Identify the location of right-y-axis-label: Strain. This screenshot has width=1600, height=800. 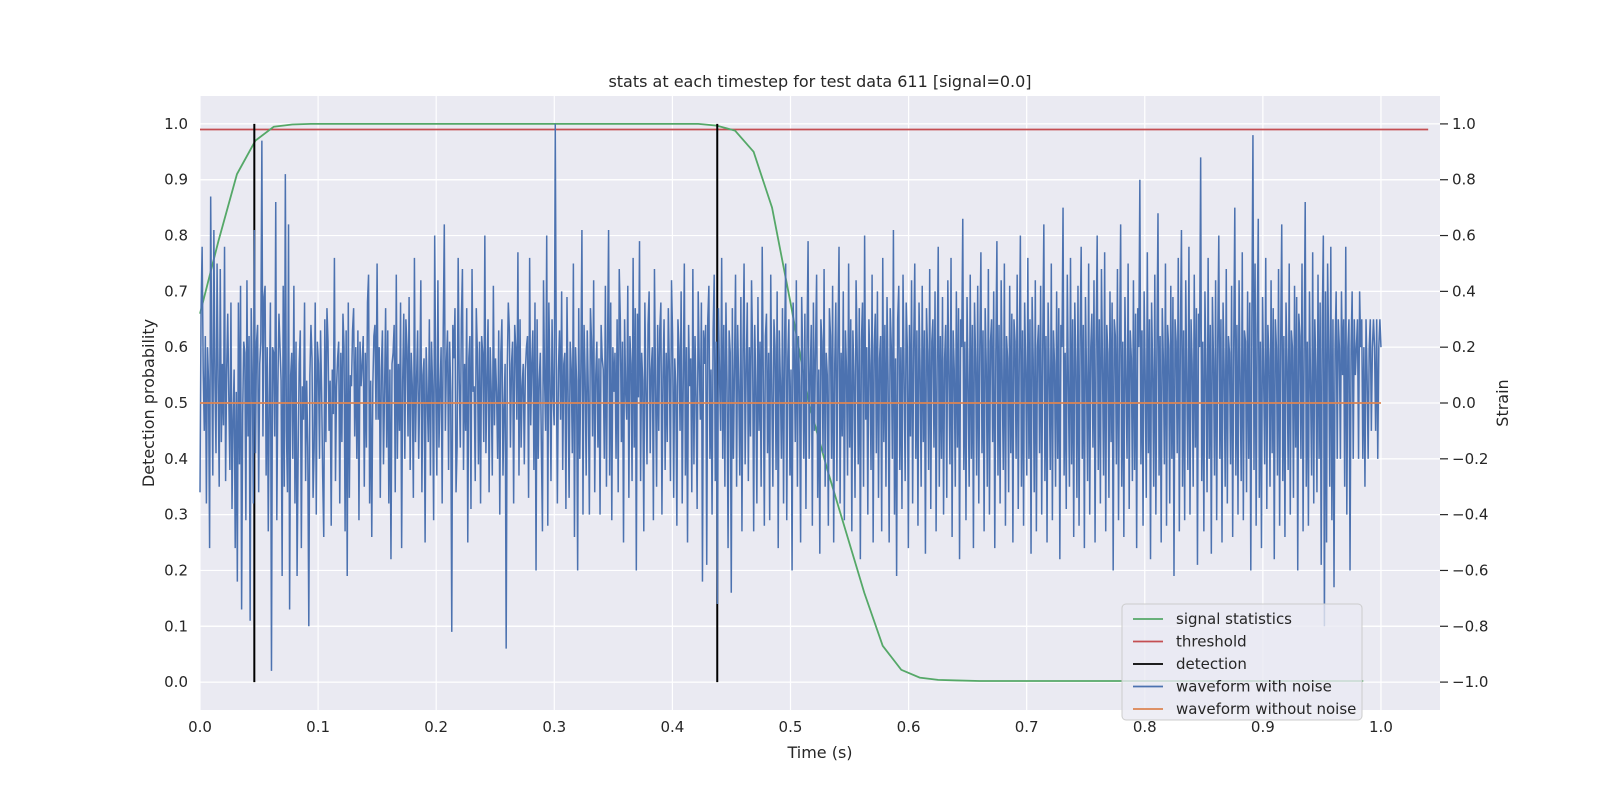
(1502, 402).